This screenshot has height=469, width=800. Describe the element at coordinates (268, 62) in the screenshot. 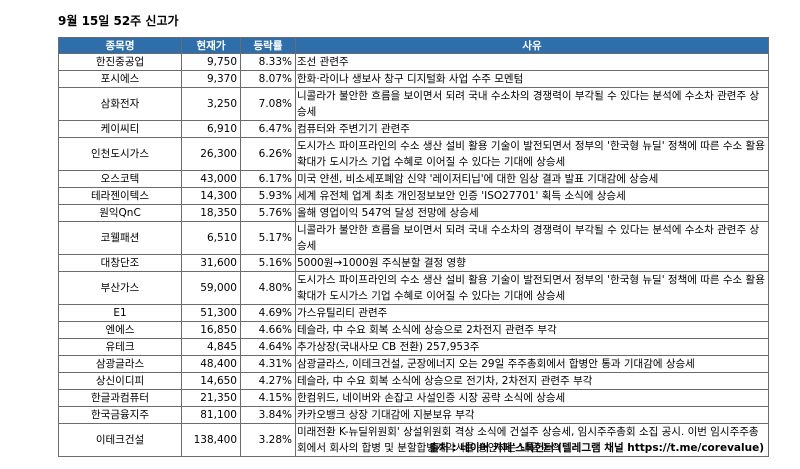

I see `rate-cell: 8.33%` at that location.